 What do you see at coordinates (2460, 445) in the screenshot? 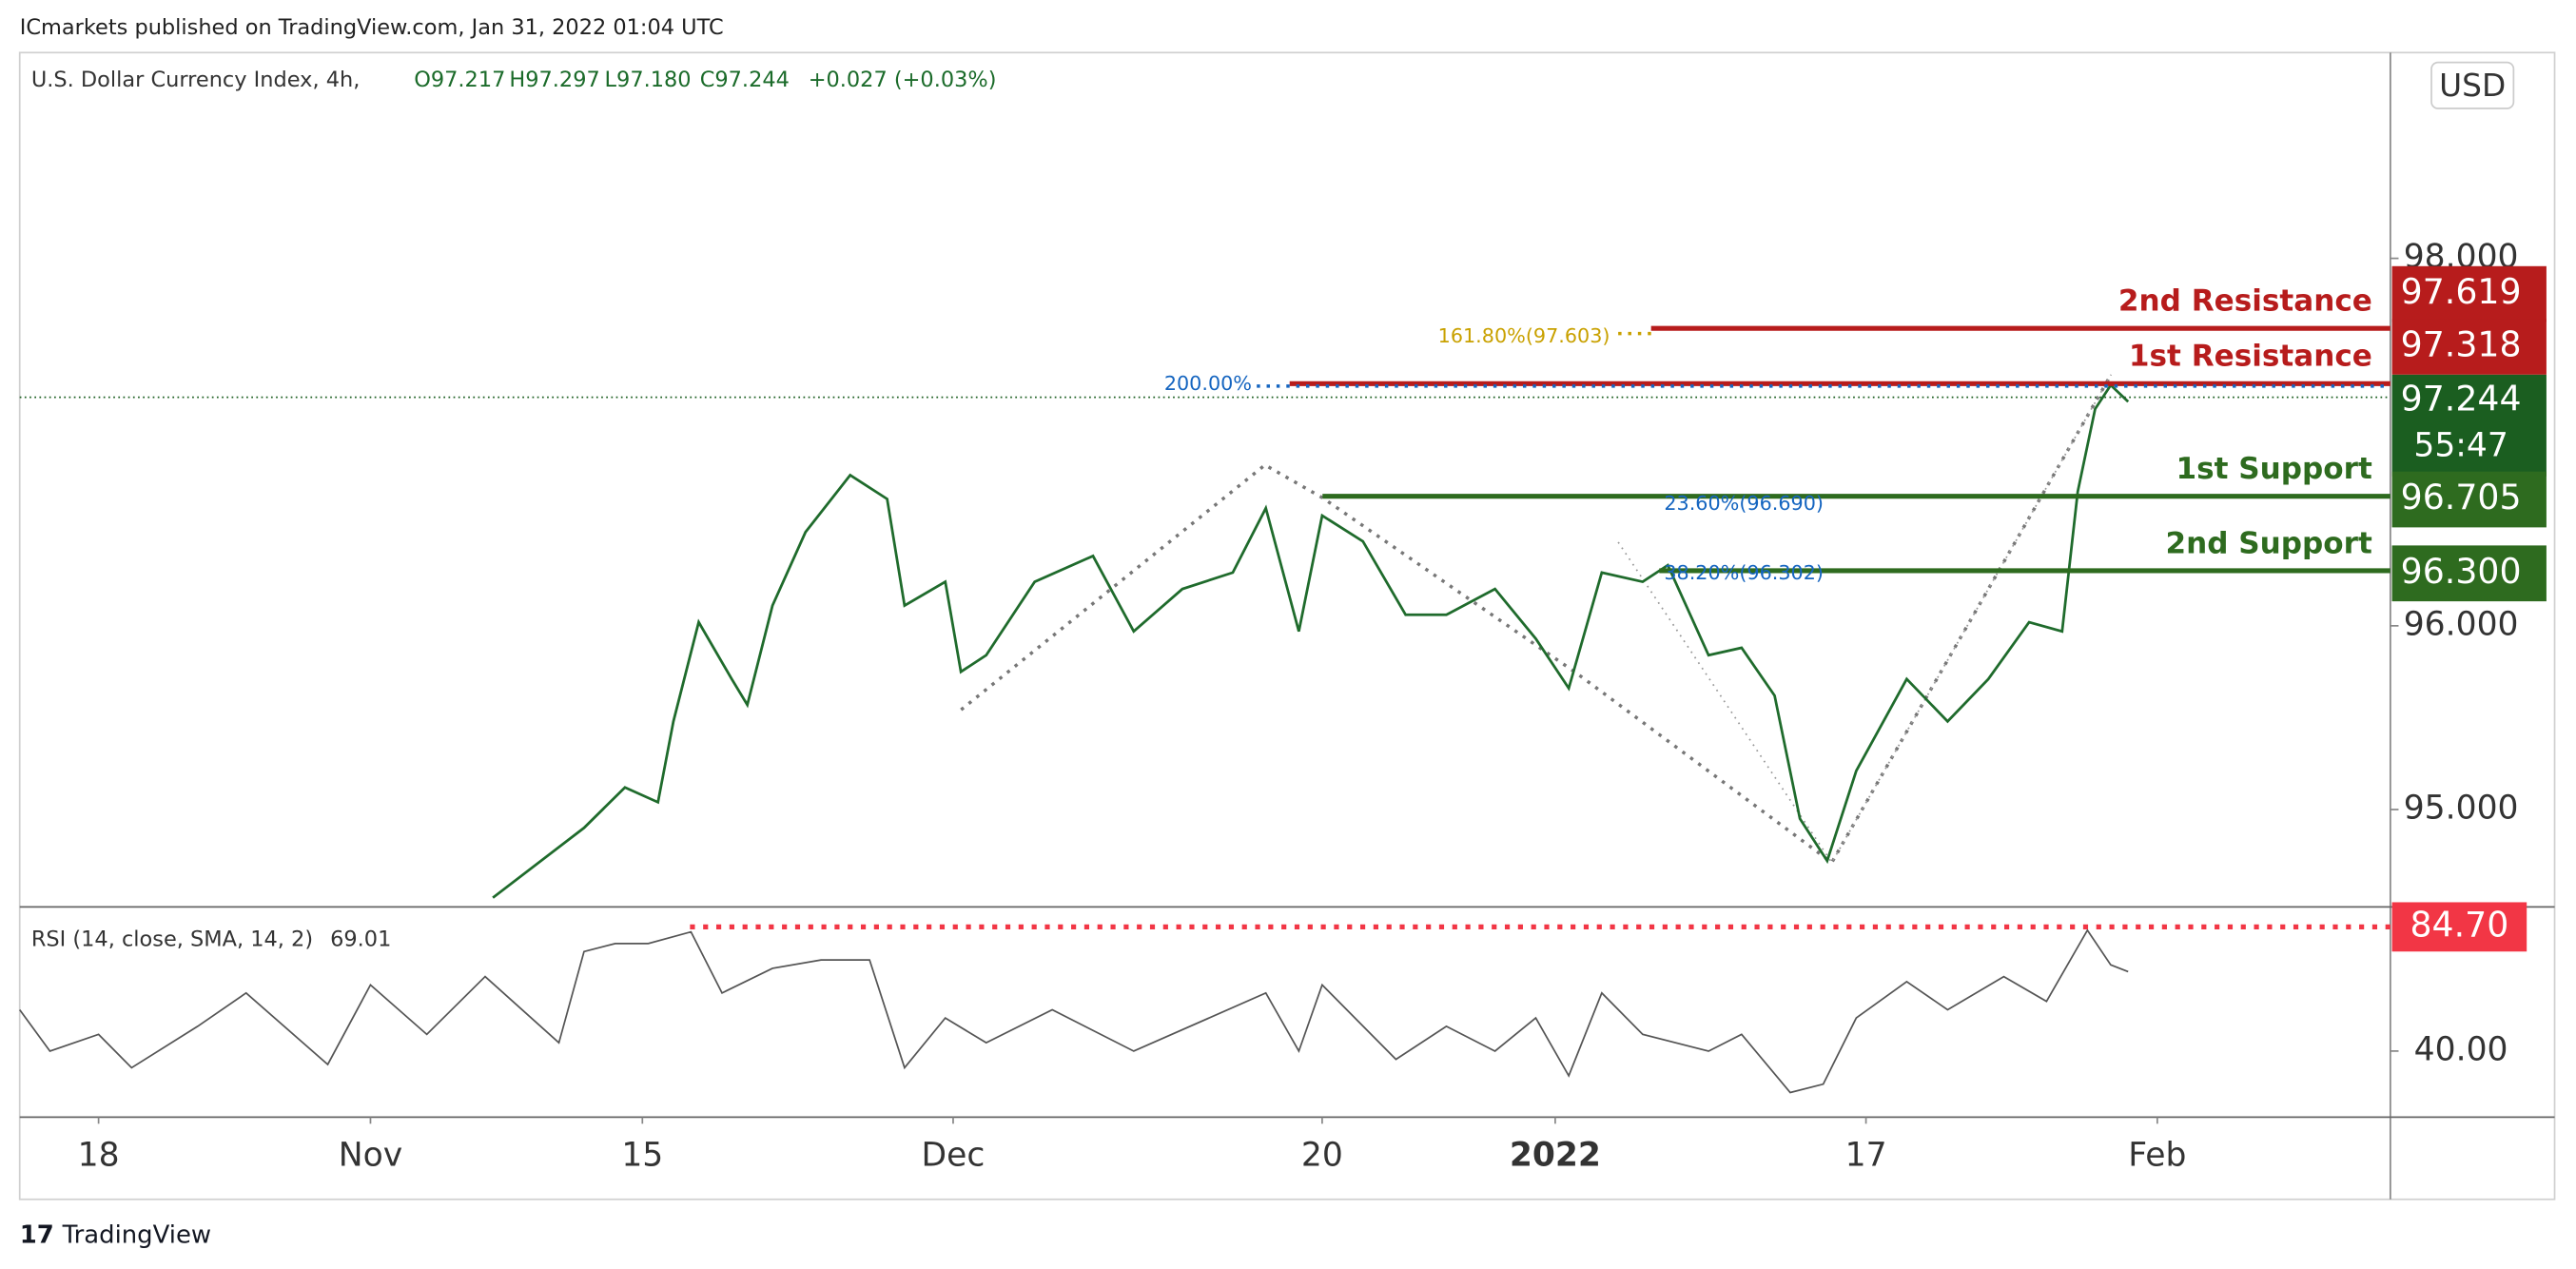
I see `countdown: 55:47` at bounding box center [2460, 445].